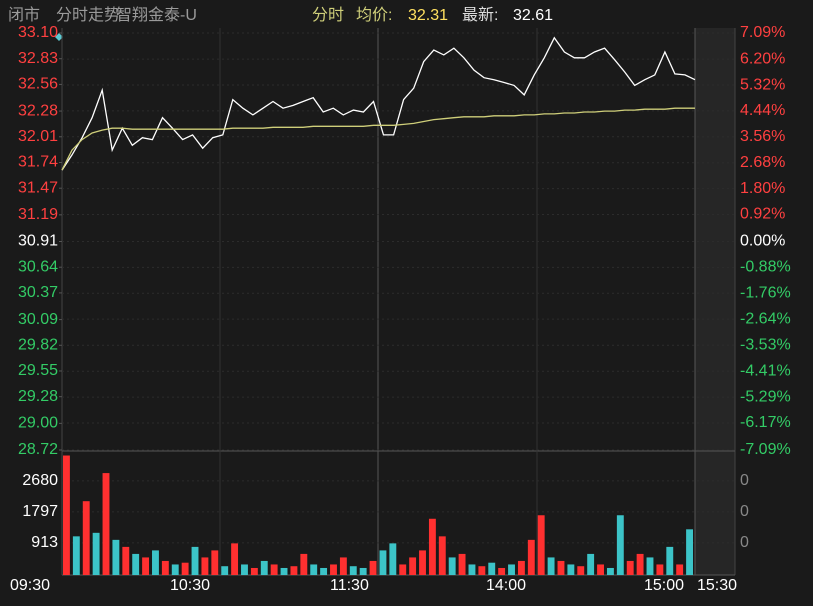 The width and height of the screenshot is (813, 606). Describe the element at coordinates (765, 396) in the screenshot. I see `y2-tick-label: -5.29%` at that location.